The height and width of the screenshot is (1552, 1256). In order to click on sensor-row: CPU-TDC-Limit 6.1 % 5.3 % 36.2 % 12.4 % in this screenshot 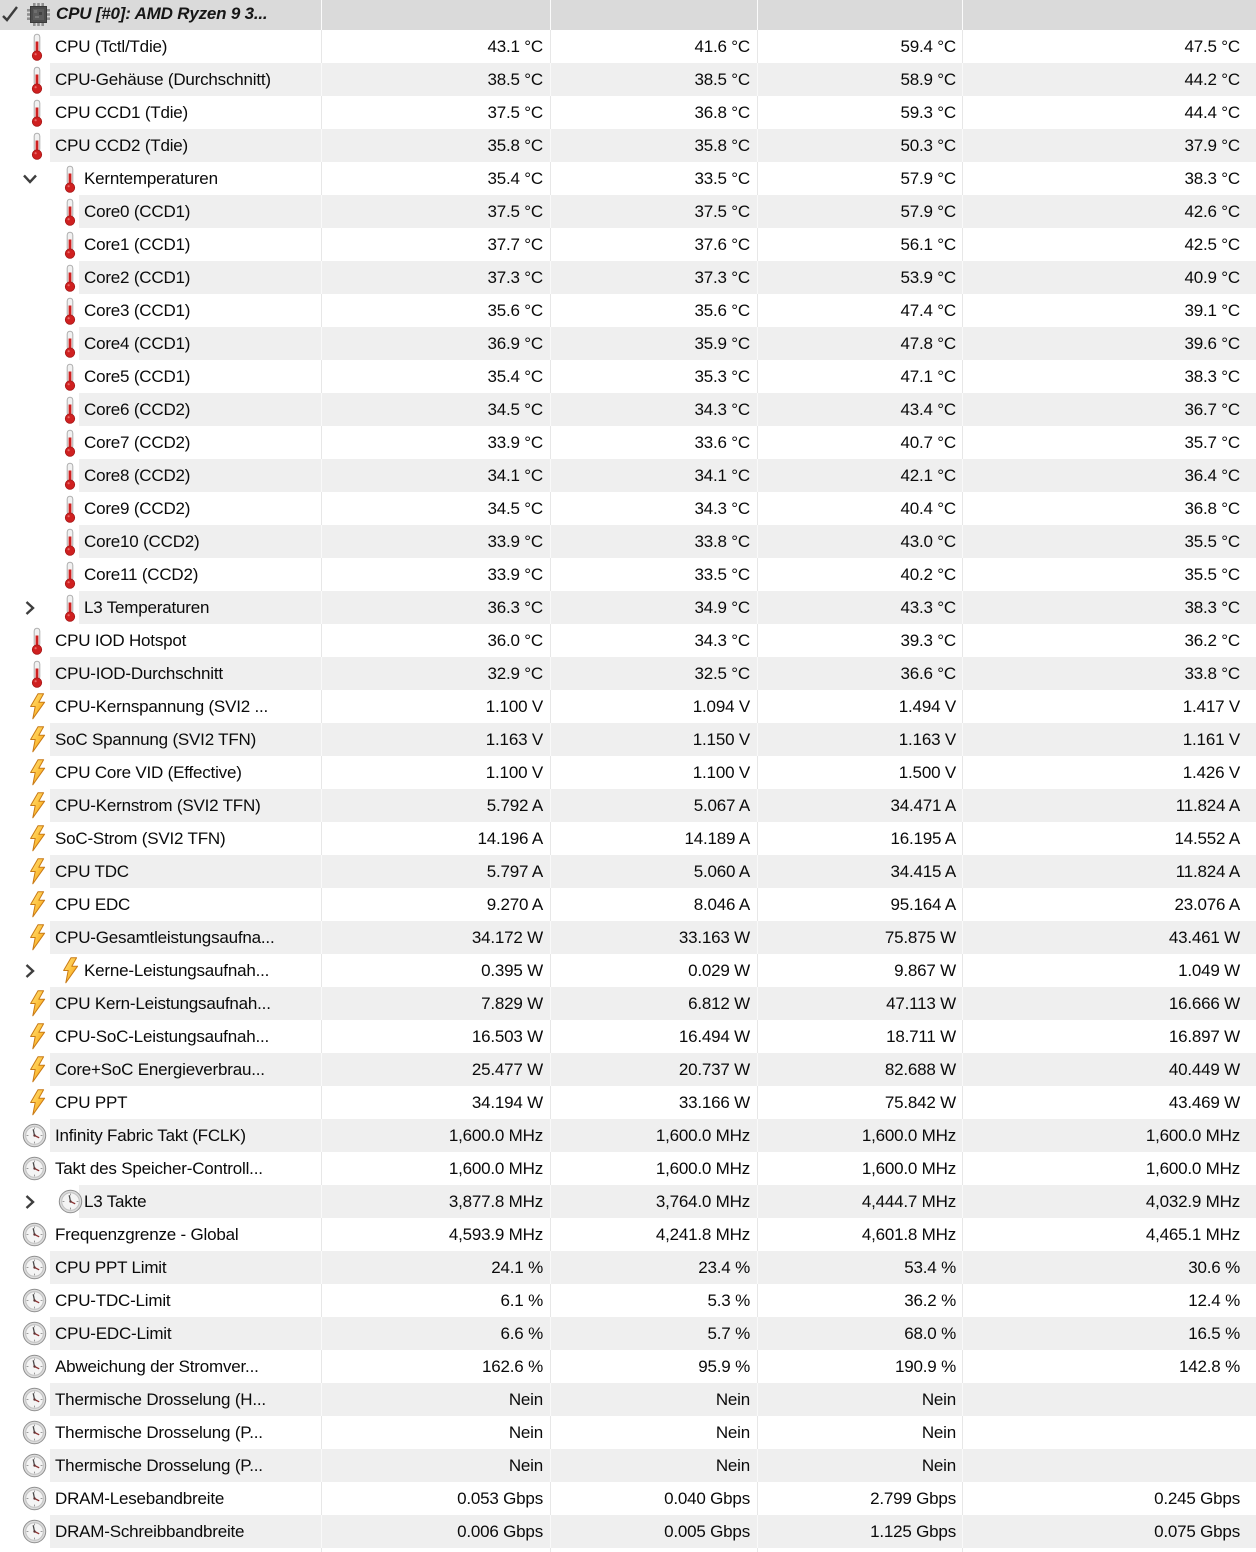, I will do `click(628, 1300)`.